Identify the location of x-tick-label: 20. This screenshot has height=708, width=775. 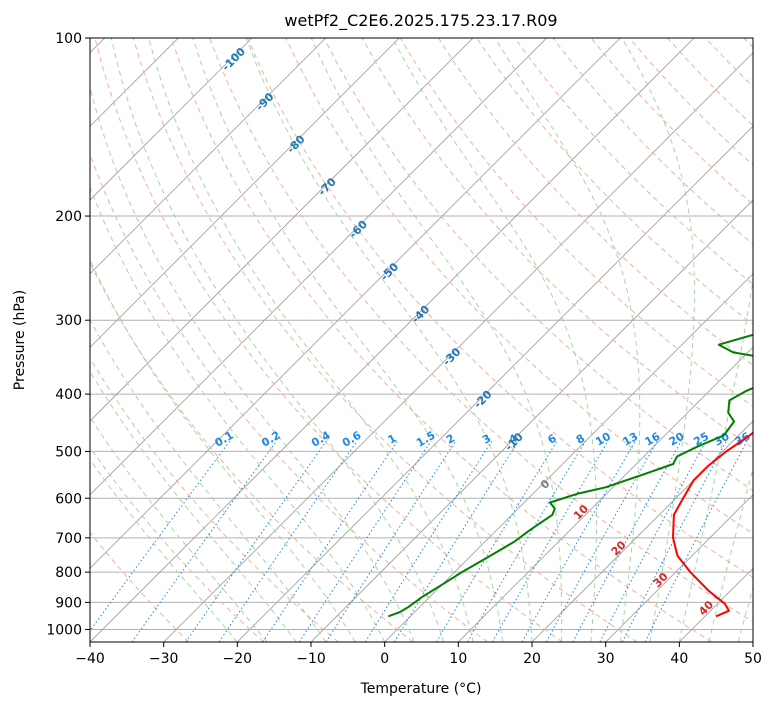
(532, 659).